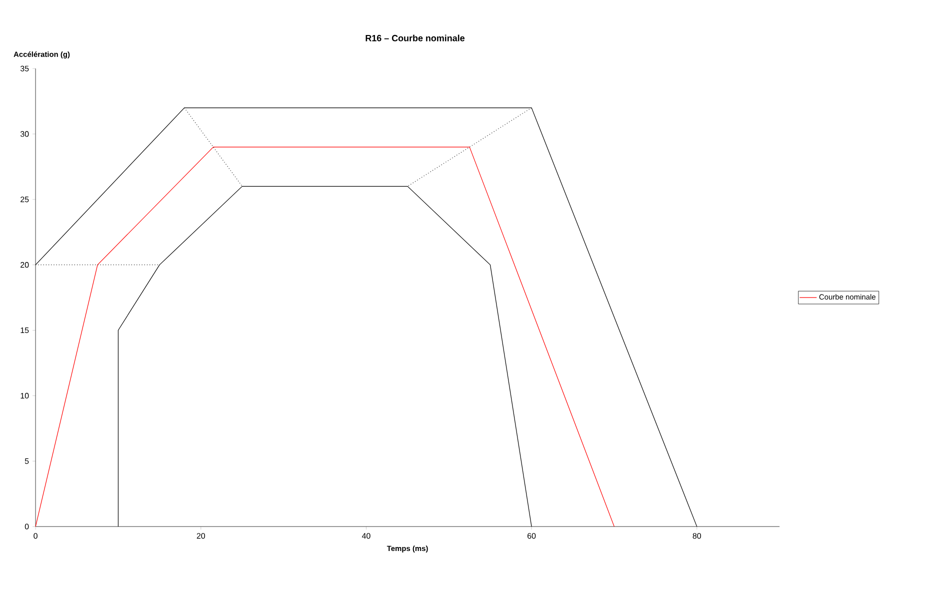  Describe the element at coordinates (415, 38) in the screenshot. I see `chart-title: R16 – Courbe nominale` at that location.